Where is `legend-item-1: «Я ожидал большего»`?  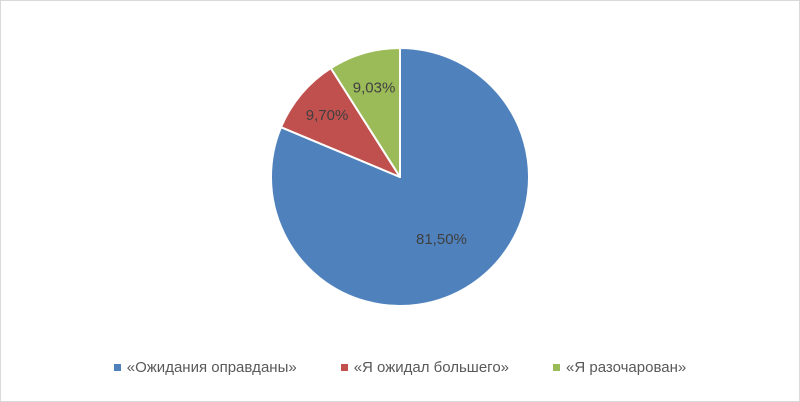 legend-item-1: «Я ожидал большего» is located at coordinates (425, 367).